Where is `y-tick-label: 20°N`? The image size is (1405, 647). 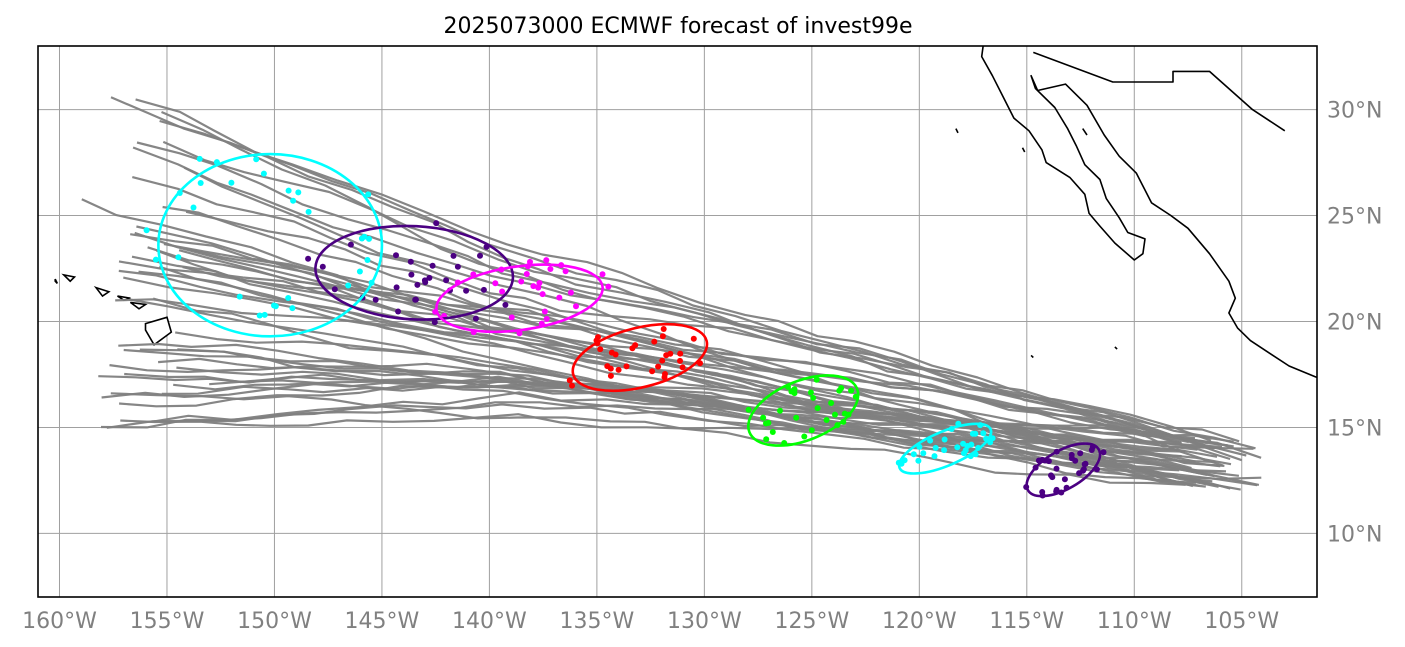
y-tick-label: 20°N is located at coordinates (1354, 323).